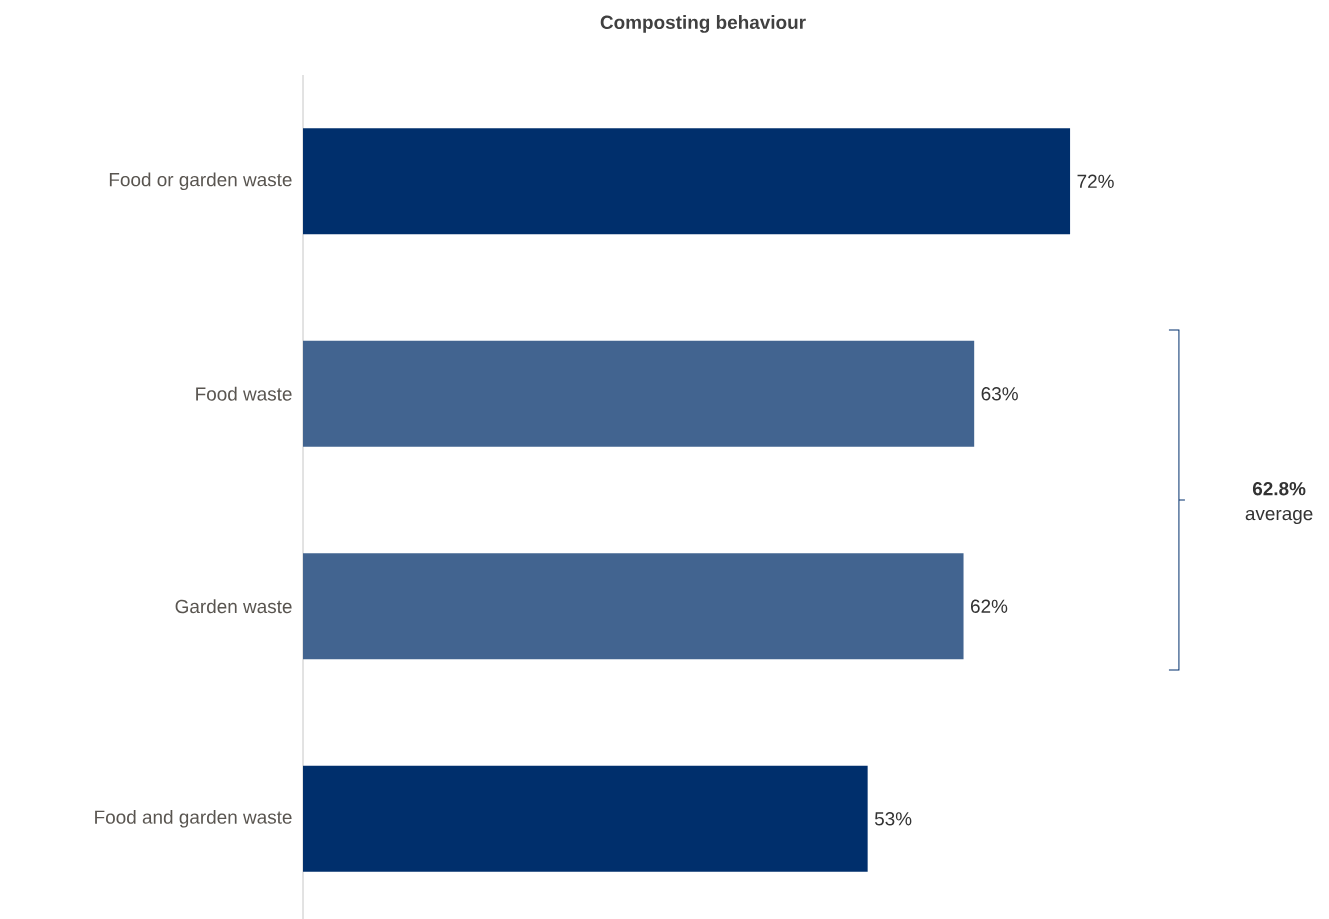 The width and height of the screenshot is (1329, 919). Describe the element at coordinates (200, 181) in the screenshot. I see `y-tick-label: Food or garden waste` at that location.